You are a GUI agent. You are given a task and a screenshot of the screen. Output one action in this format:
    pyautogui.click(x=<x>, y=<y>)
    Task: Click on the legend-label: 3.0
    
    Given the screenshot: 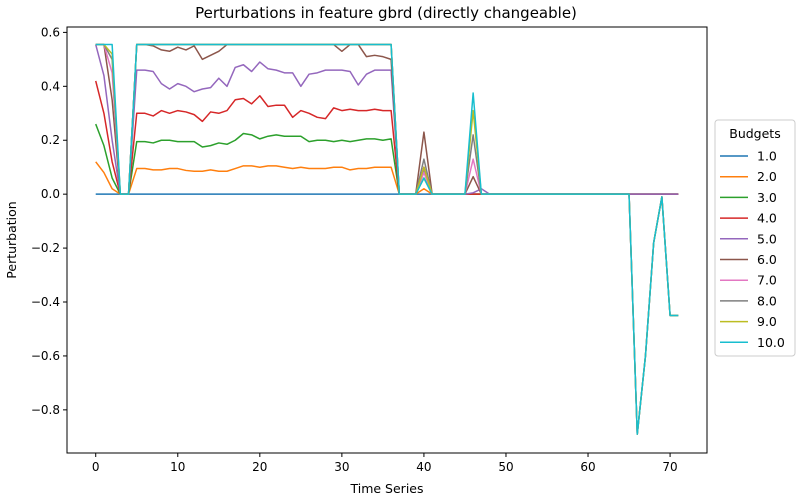 What is the action you would take?
    pyautogui.click(x=767, y=197)
    